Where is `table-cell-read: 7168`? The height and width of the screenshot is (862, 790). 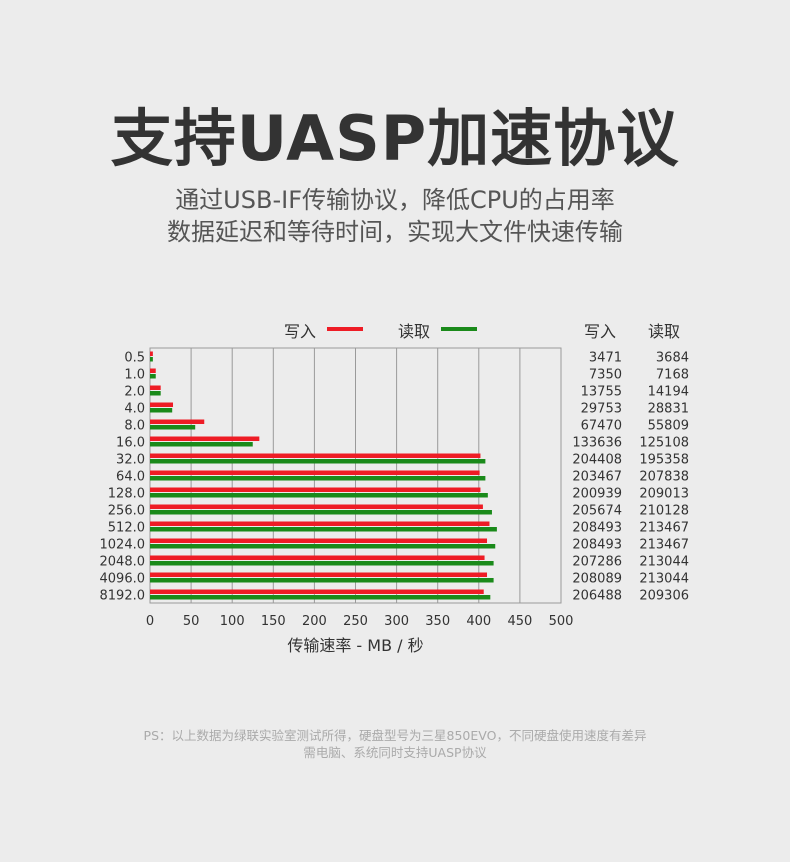 table-cell-read: 7168 is located at coordinates (672, 375).